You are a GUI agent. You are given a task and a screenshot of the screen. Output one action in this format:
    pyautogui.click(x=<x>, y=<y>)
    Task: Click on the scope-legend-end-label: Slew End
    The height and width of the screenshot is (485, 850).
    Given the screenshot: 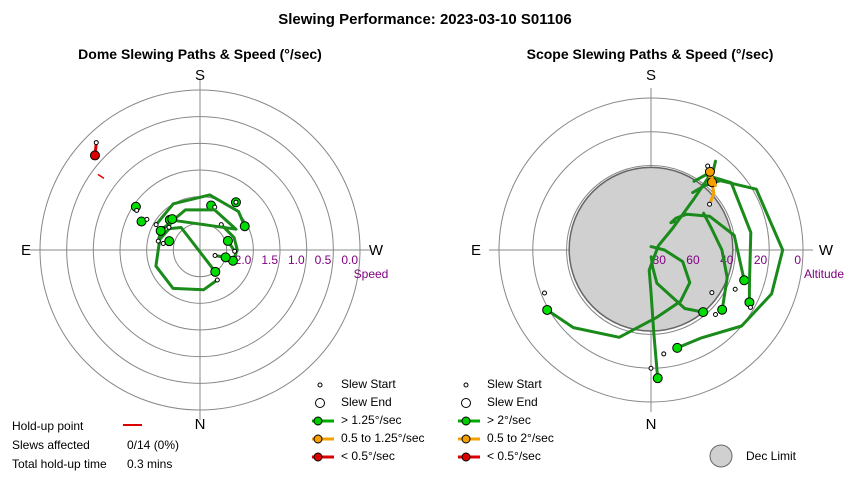 What is the action you would take?
    pyautogui.click(x=512, y=402)
    